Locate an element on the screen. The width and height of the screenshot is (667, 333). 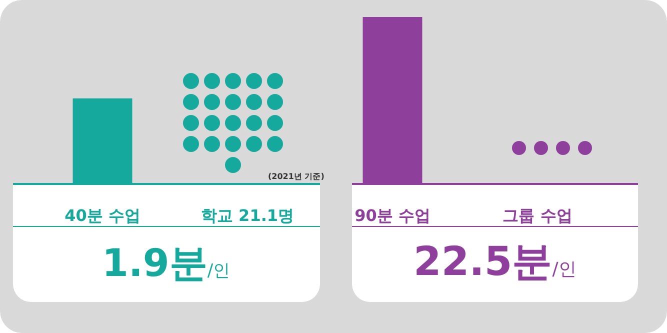
text: 22.5분/인 is located at coordinates (495, 262).